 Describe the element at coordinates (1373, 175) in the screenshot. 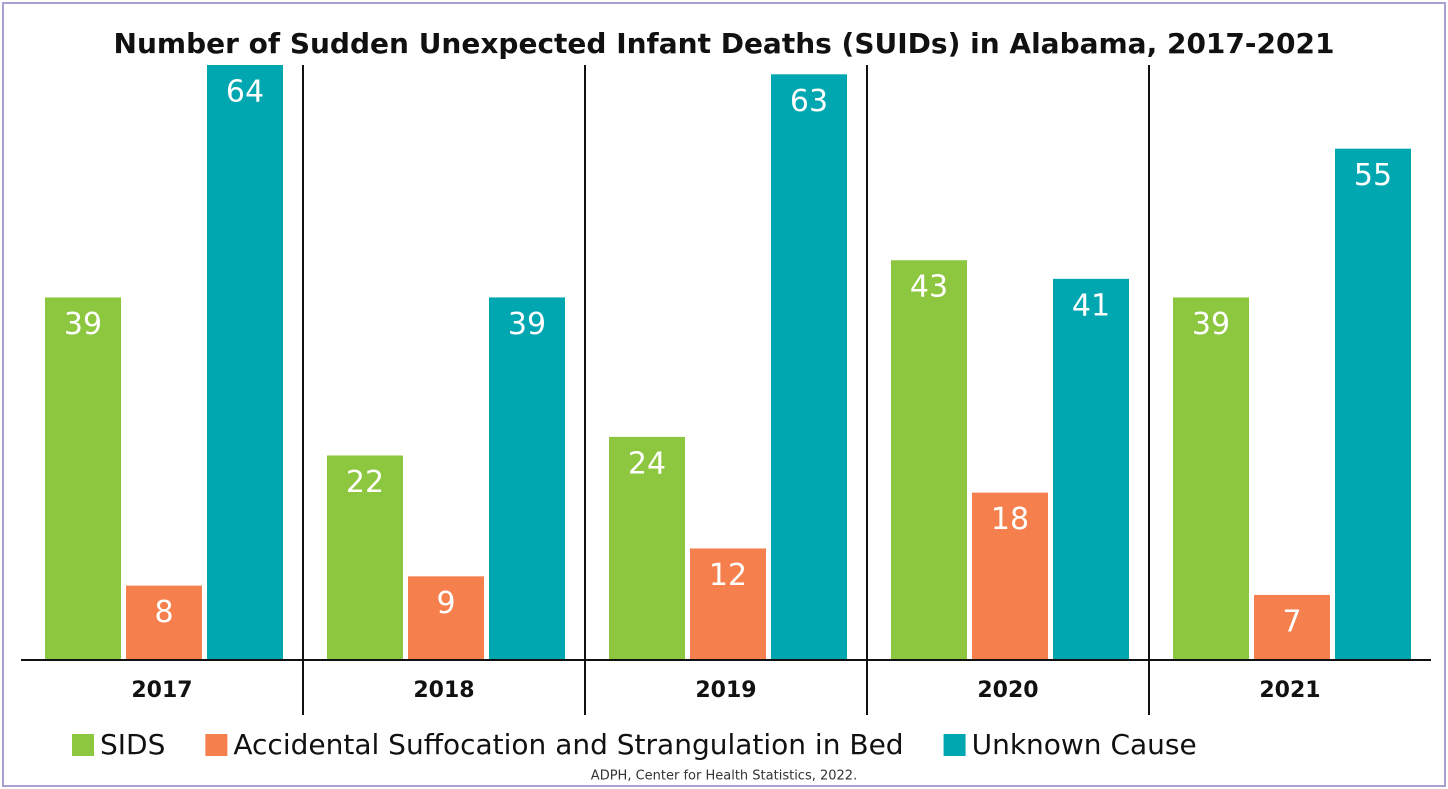

I see `data-label: 55` at that location.